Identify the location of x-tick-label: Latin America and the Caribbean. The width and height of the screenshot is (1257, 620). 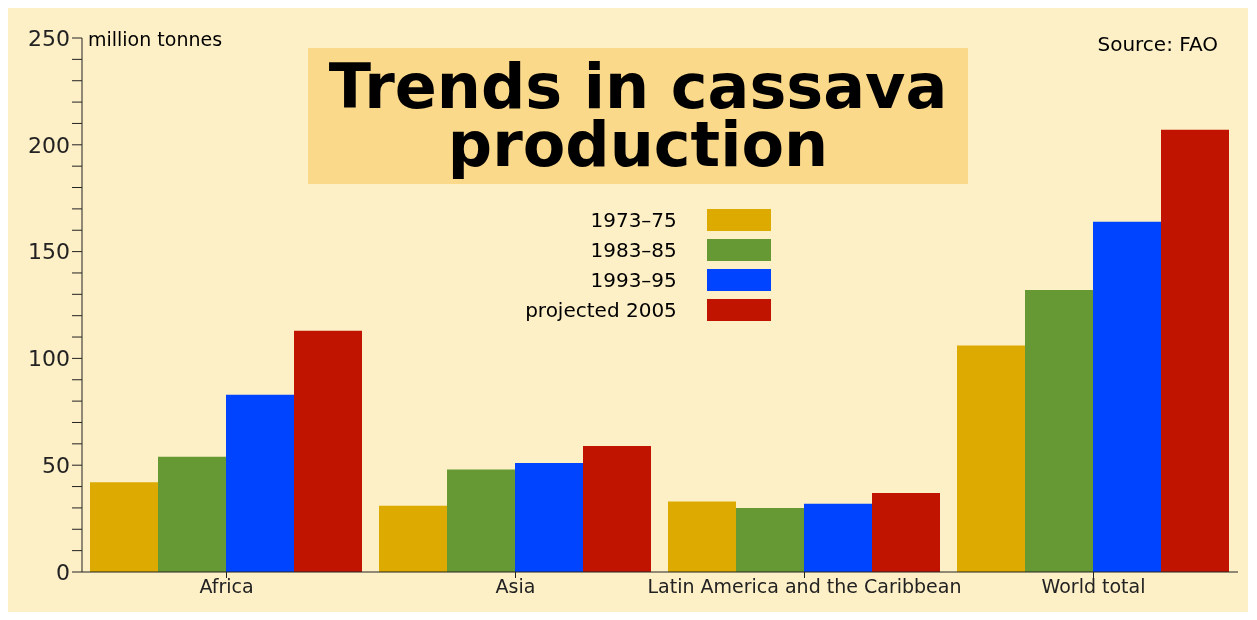
(804, 586).